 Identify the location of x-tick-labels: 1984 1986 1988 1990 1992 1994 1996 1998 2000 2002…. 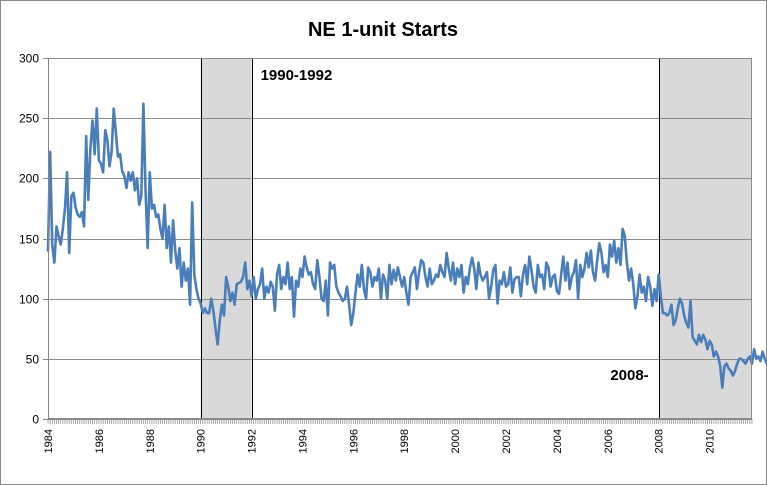
(380, 441).